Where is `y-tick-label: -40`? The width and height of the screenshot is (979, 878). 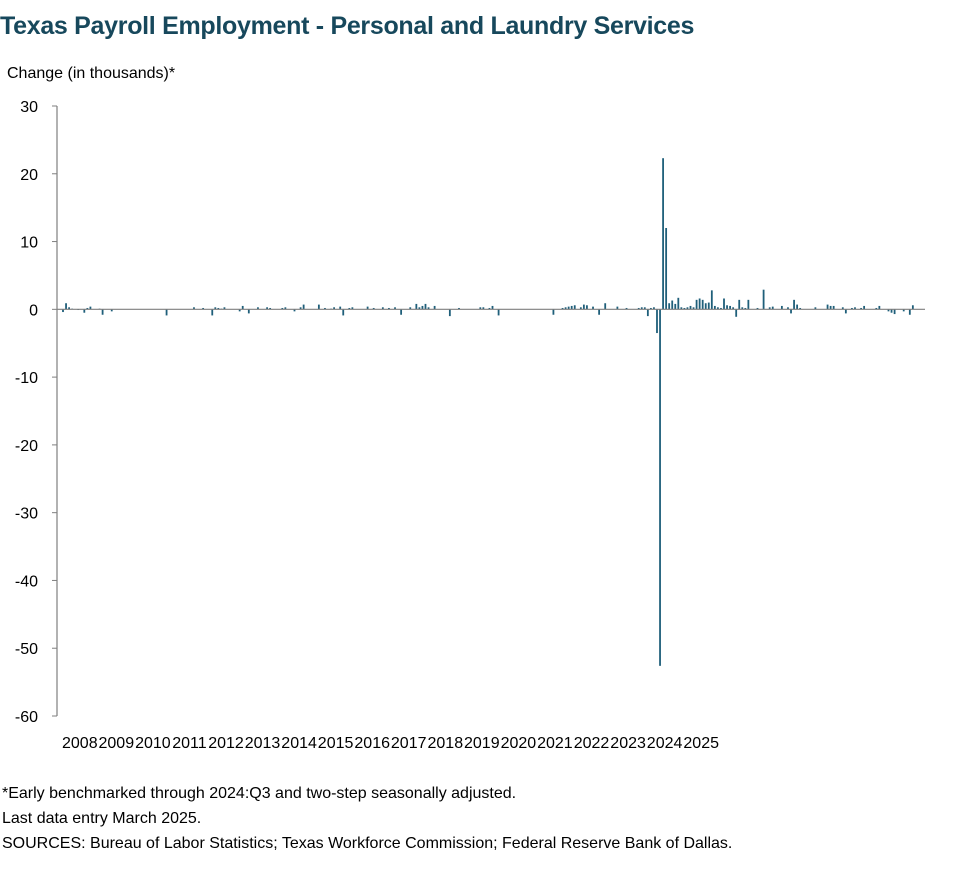
y-tick-label: -40 is located at coordinates (26, 581).